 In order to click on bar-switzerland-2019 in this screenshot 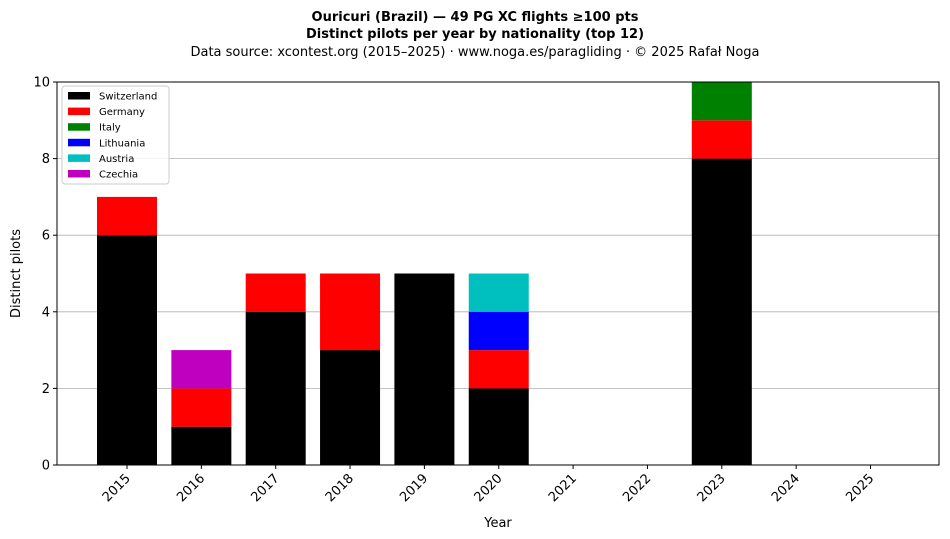, I will do `click(424, 369)`.